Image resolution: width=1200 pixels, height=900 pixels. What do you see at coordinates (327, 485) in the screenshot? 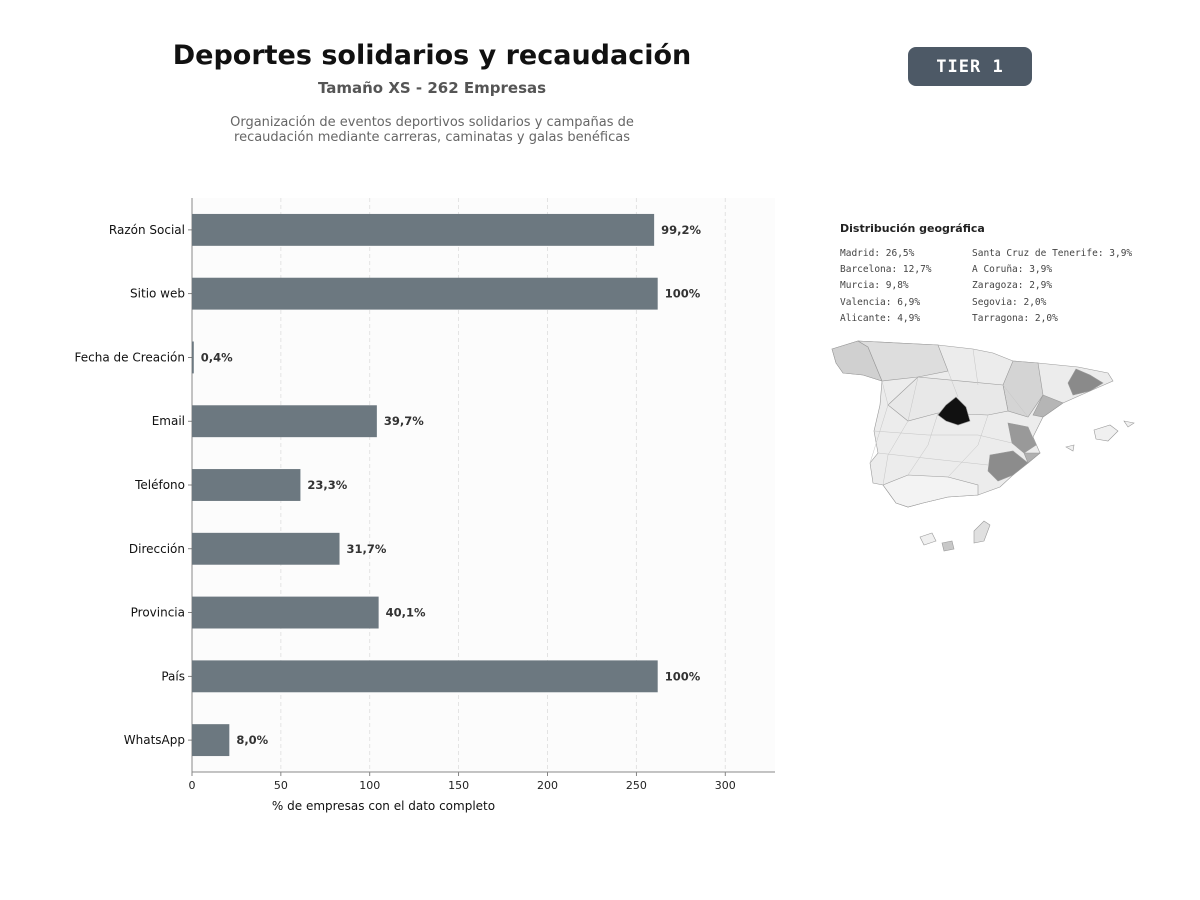
I see `data-label: 23,3%` at bounding box center [327, 485].